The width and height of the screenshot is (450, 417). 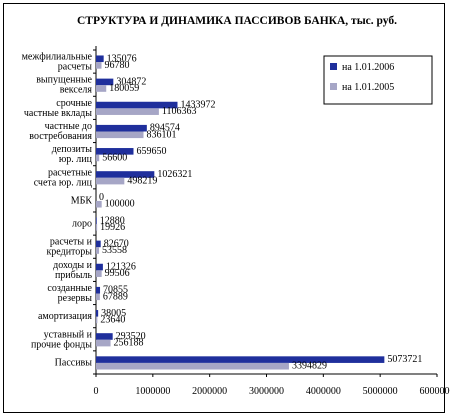 What do you see at coordinates (174, 174) in the screenshot?
I see `data-label: 1026321` at bounding box center [174, 174].